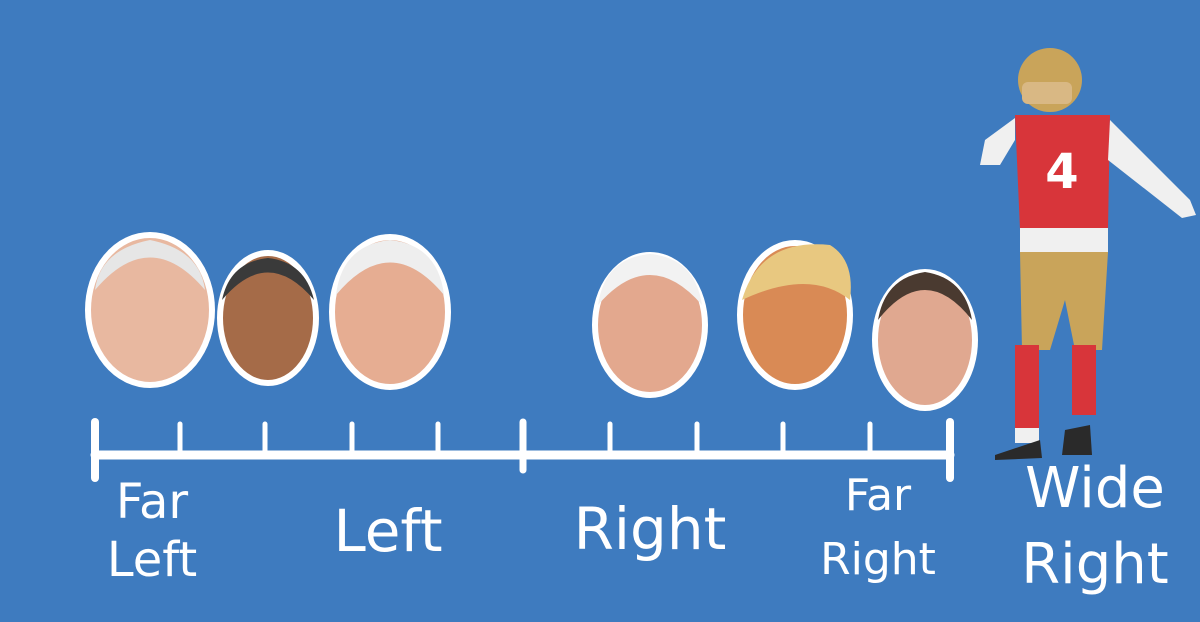 The width and height of the screenshot is (1200, 622). I want to click on spectrum-axis, so click(522, 450).